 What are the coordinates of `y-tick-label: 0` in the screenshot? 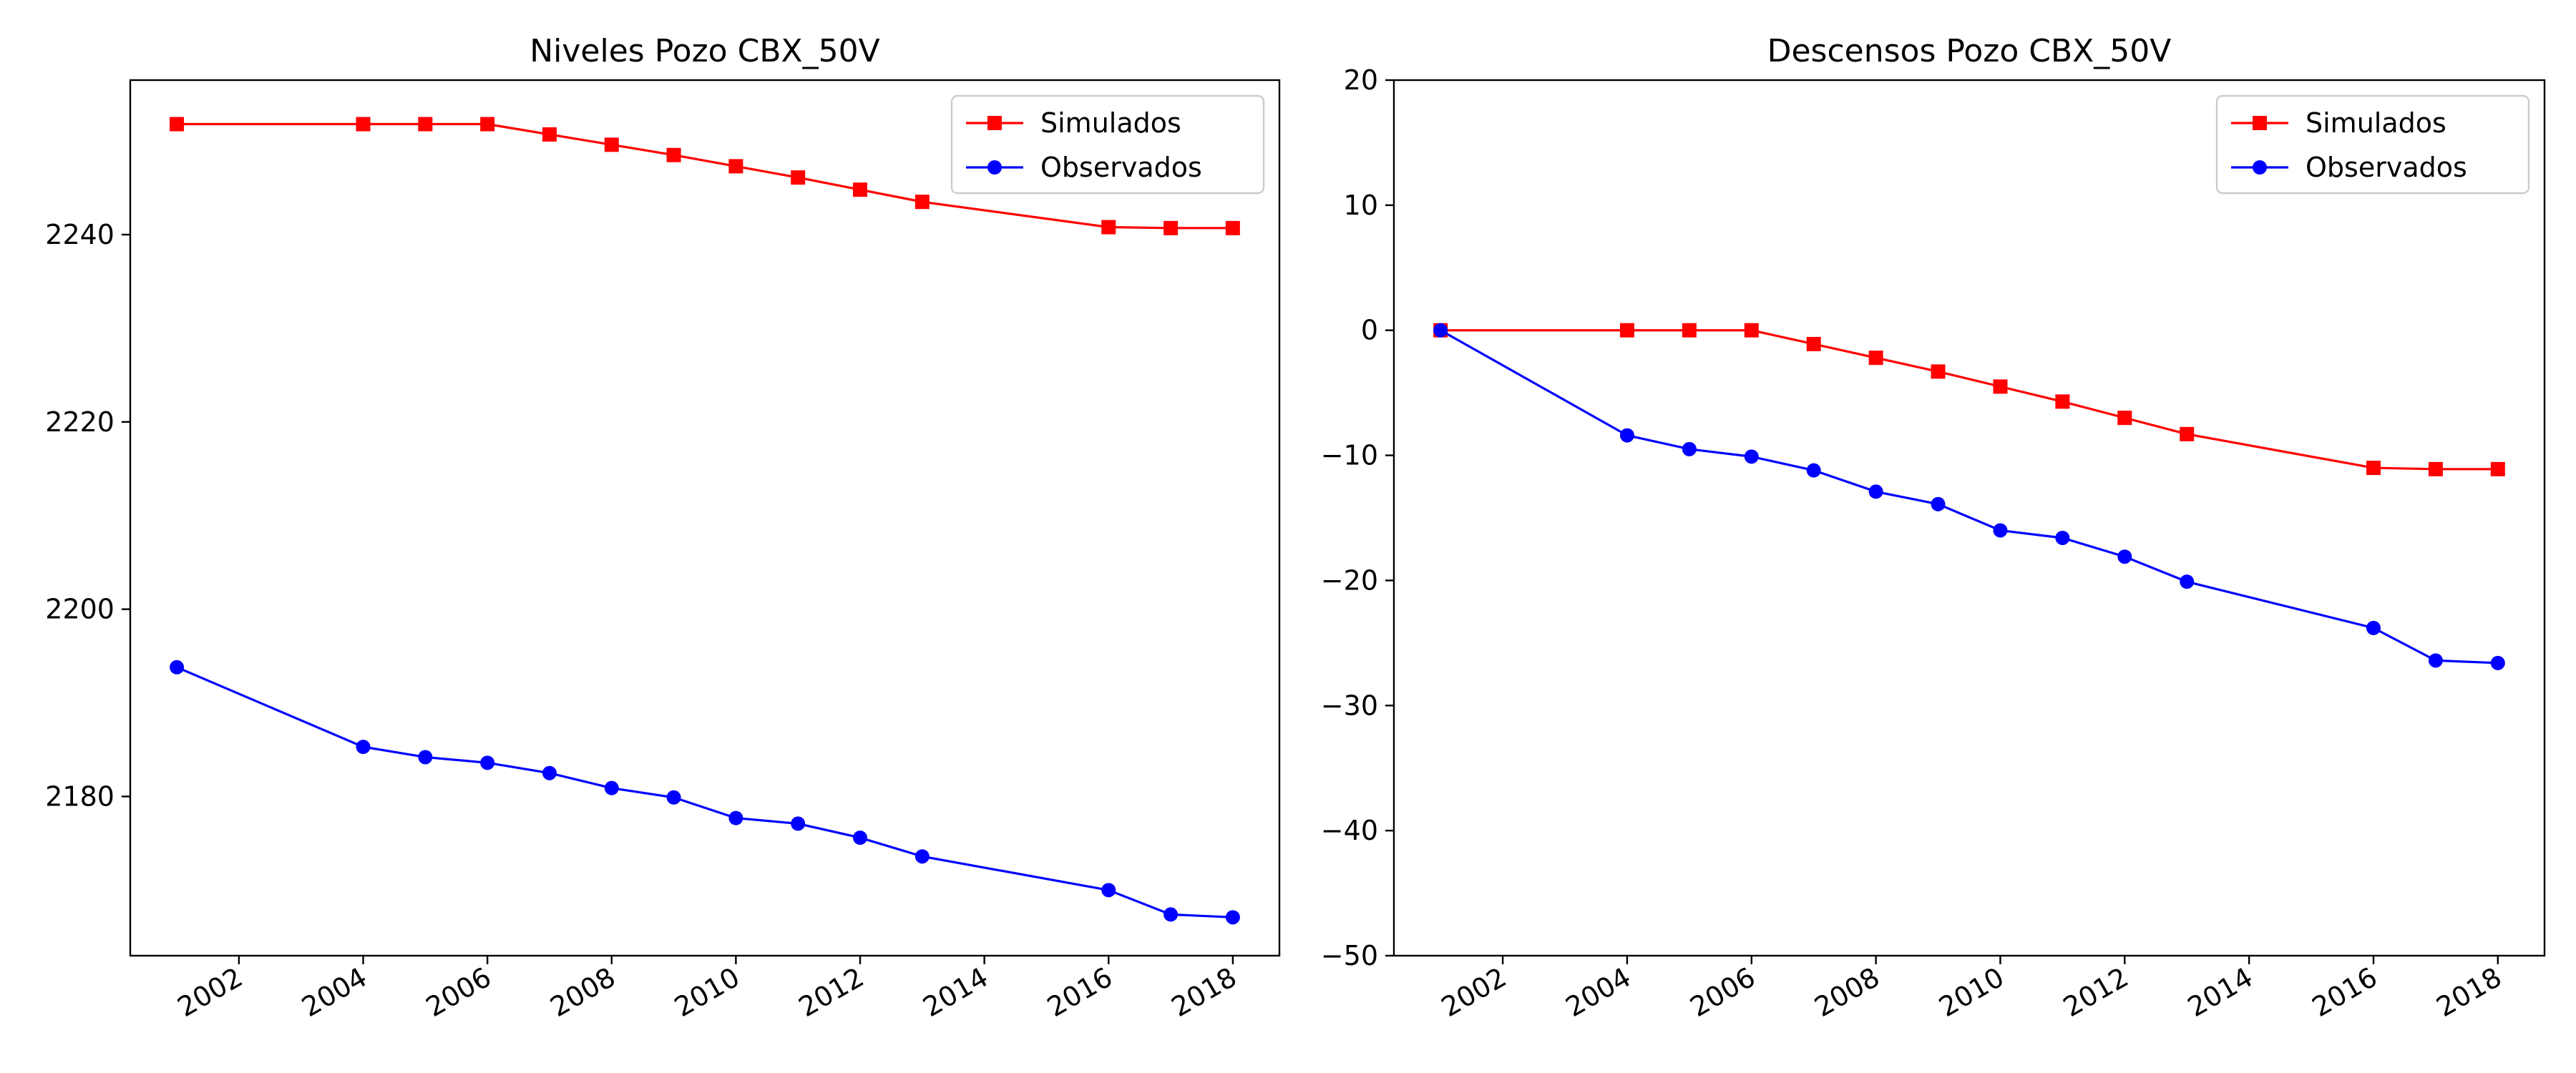 It's located at (1369, 330).